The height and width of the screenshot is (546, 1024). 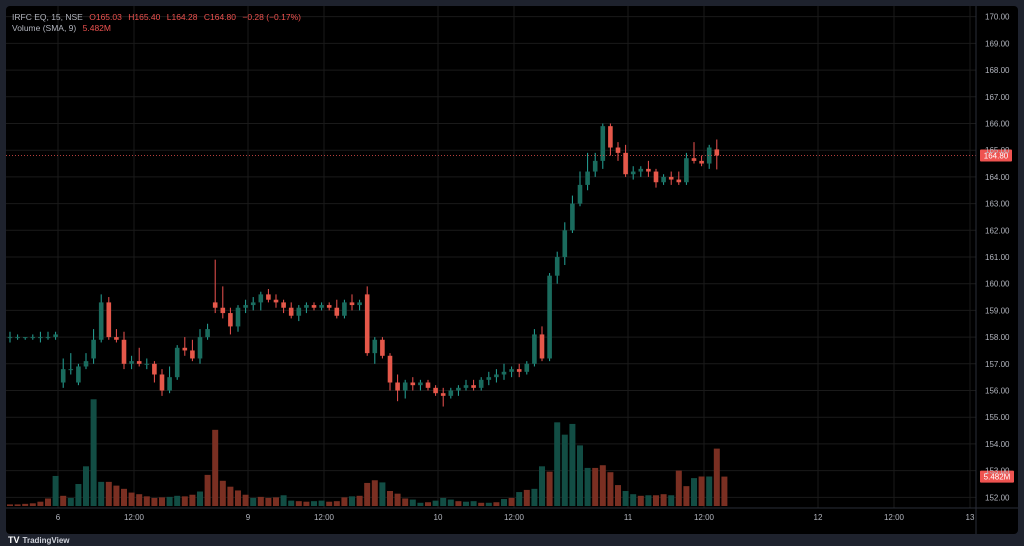 What do you see at coordinates (997, 204) in the screenshot?
I see `price-tick-label: 163.00` at bounding box center [997, 204].